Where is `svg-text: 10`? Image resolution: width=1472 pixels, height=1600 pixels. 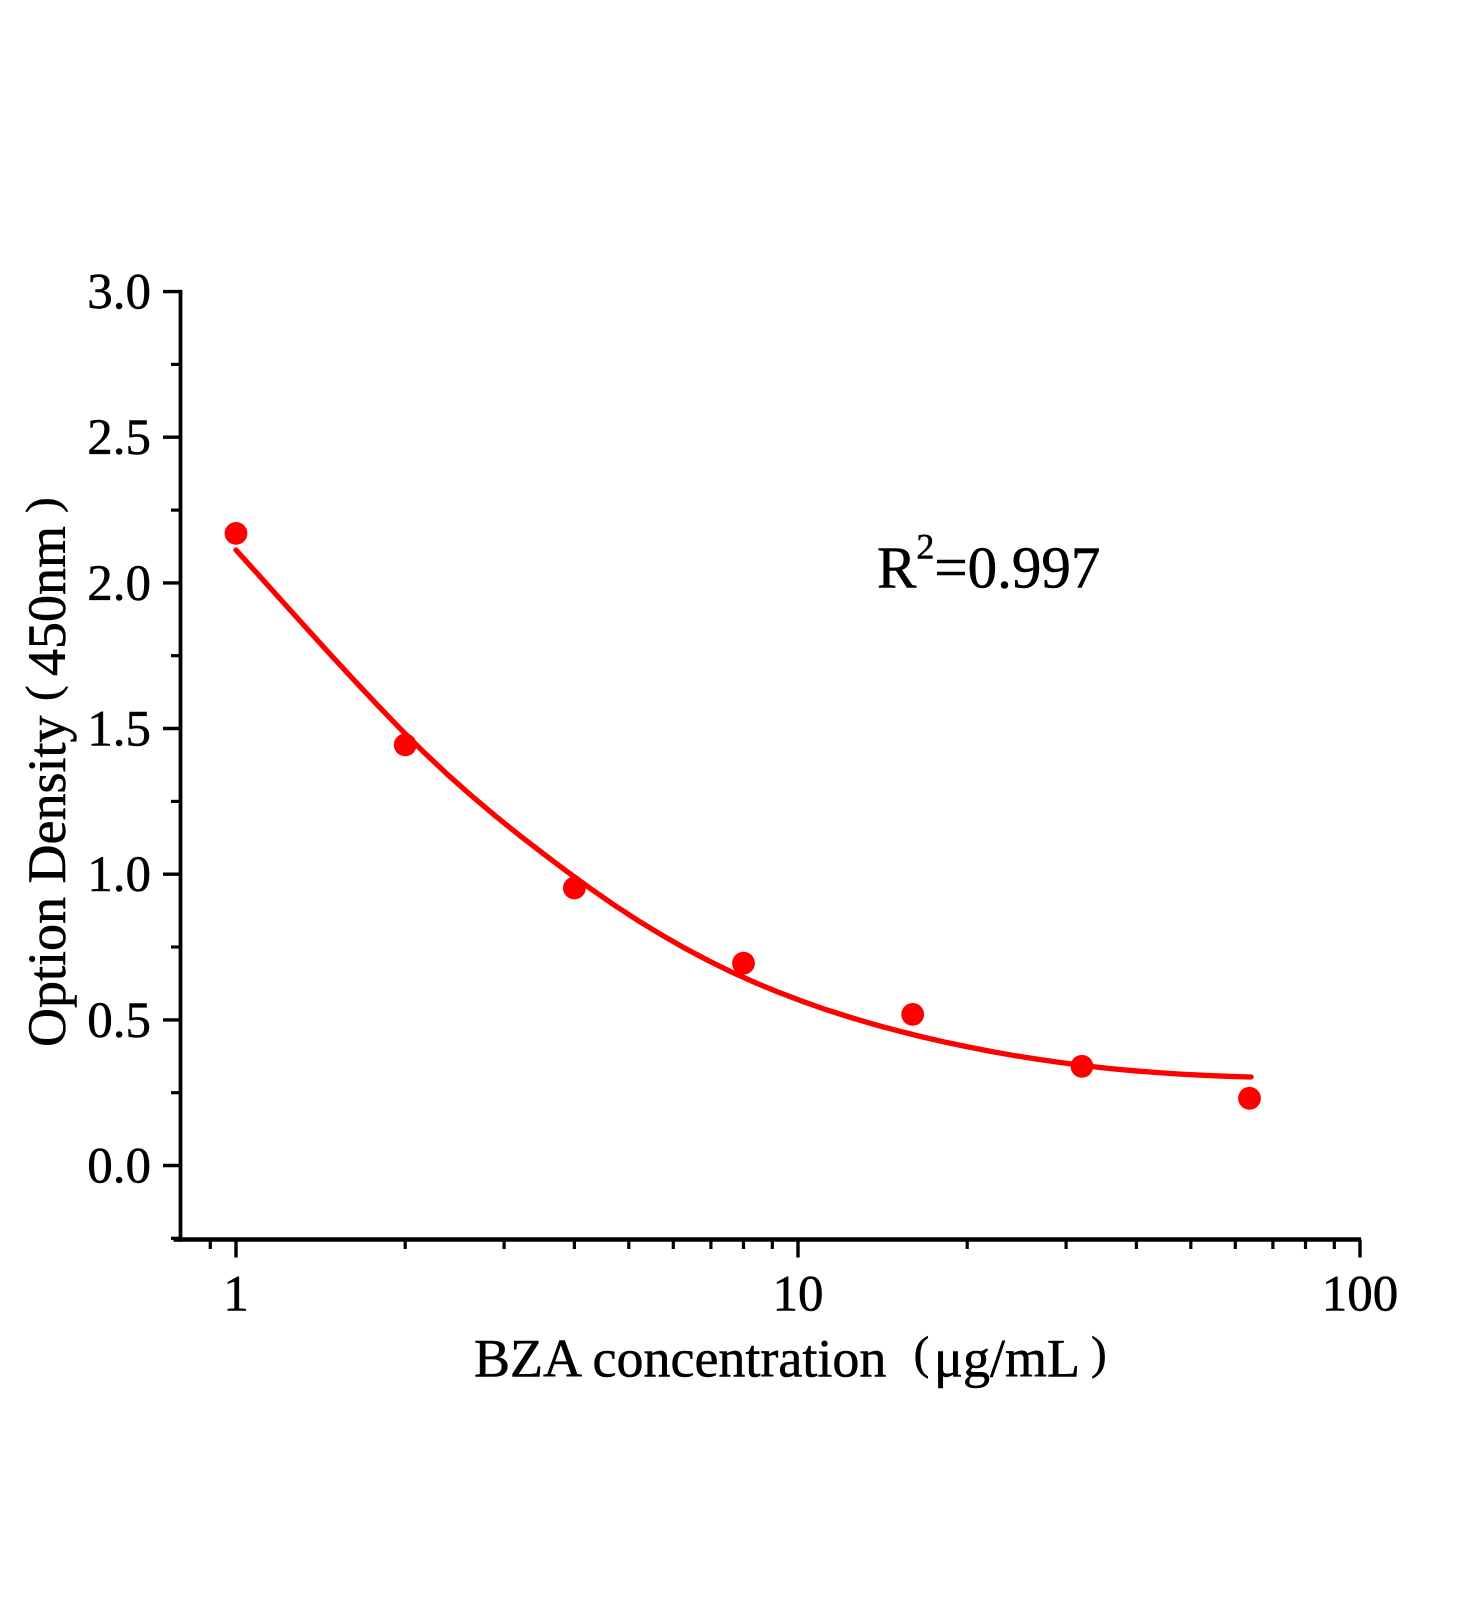
svg-text: 10 is located at coordinates (798, 1295).